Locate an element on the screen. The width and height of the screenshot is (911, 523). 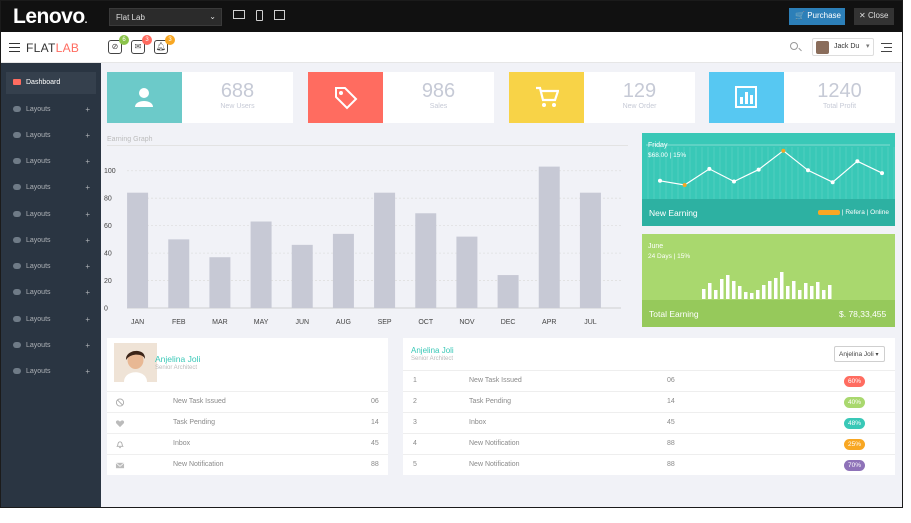
percent-badge: 48% is located at coordinates (854, 423).